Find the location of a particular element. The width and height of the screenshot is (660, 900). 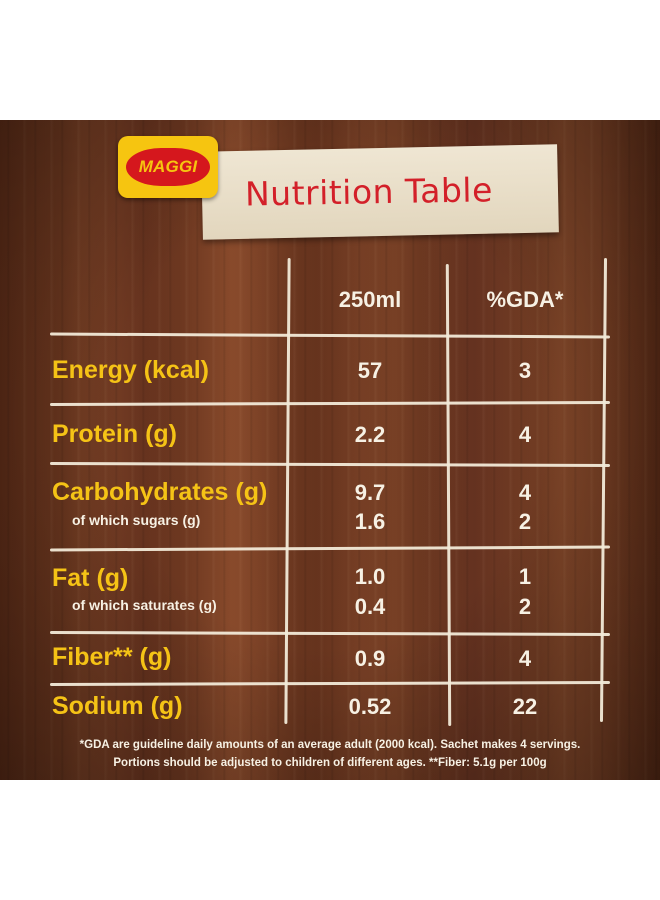

value-fiber-gda: 4 is located at coordinates (525, 658).